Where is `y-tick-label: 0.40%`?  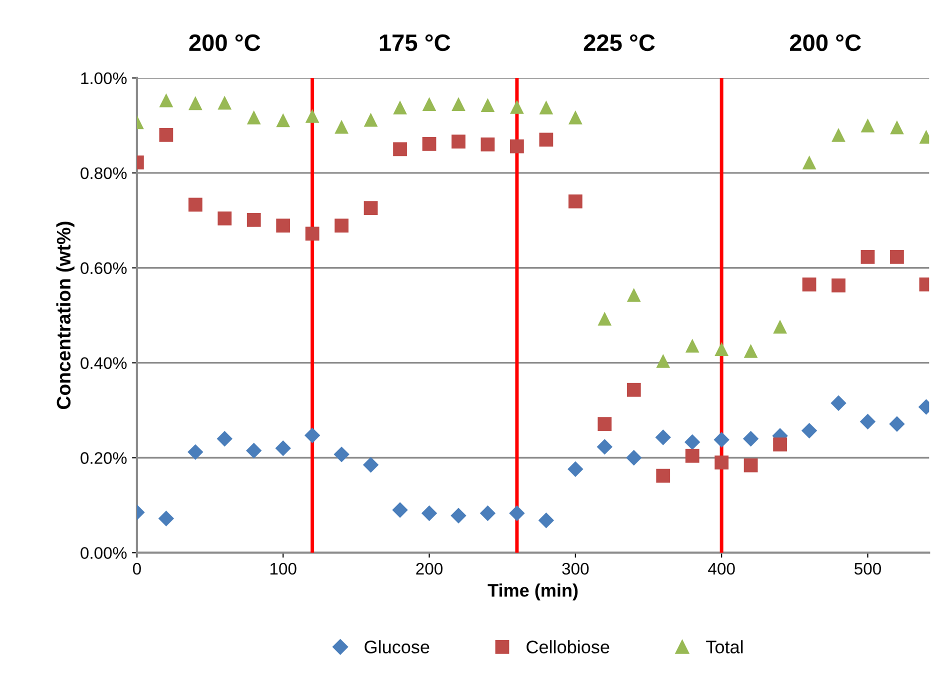
y-tick-label: 0.40% is located at coordinates (103, 363).